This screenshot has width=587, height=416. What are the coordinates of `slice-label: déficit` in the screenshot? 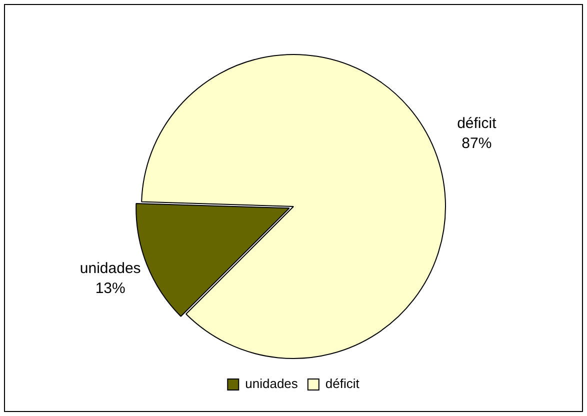 It's located at (477, 123).